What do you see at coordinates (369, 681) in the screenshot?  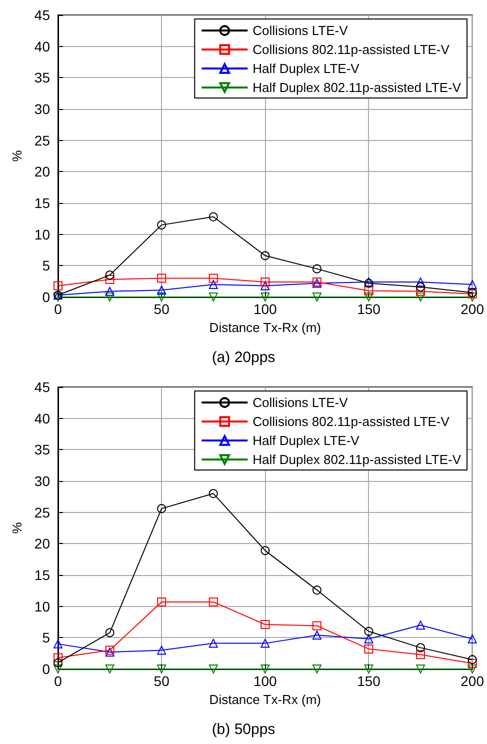 I see `x-tick-label: 150` at bounding box center [369, 681].